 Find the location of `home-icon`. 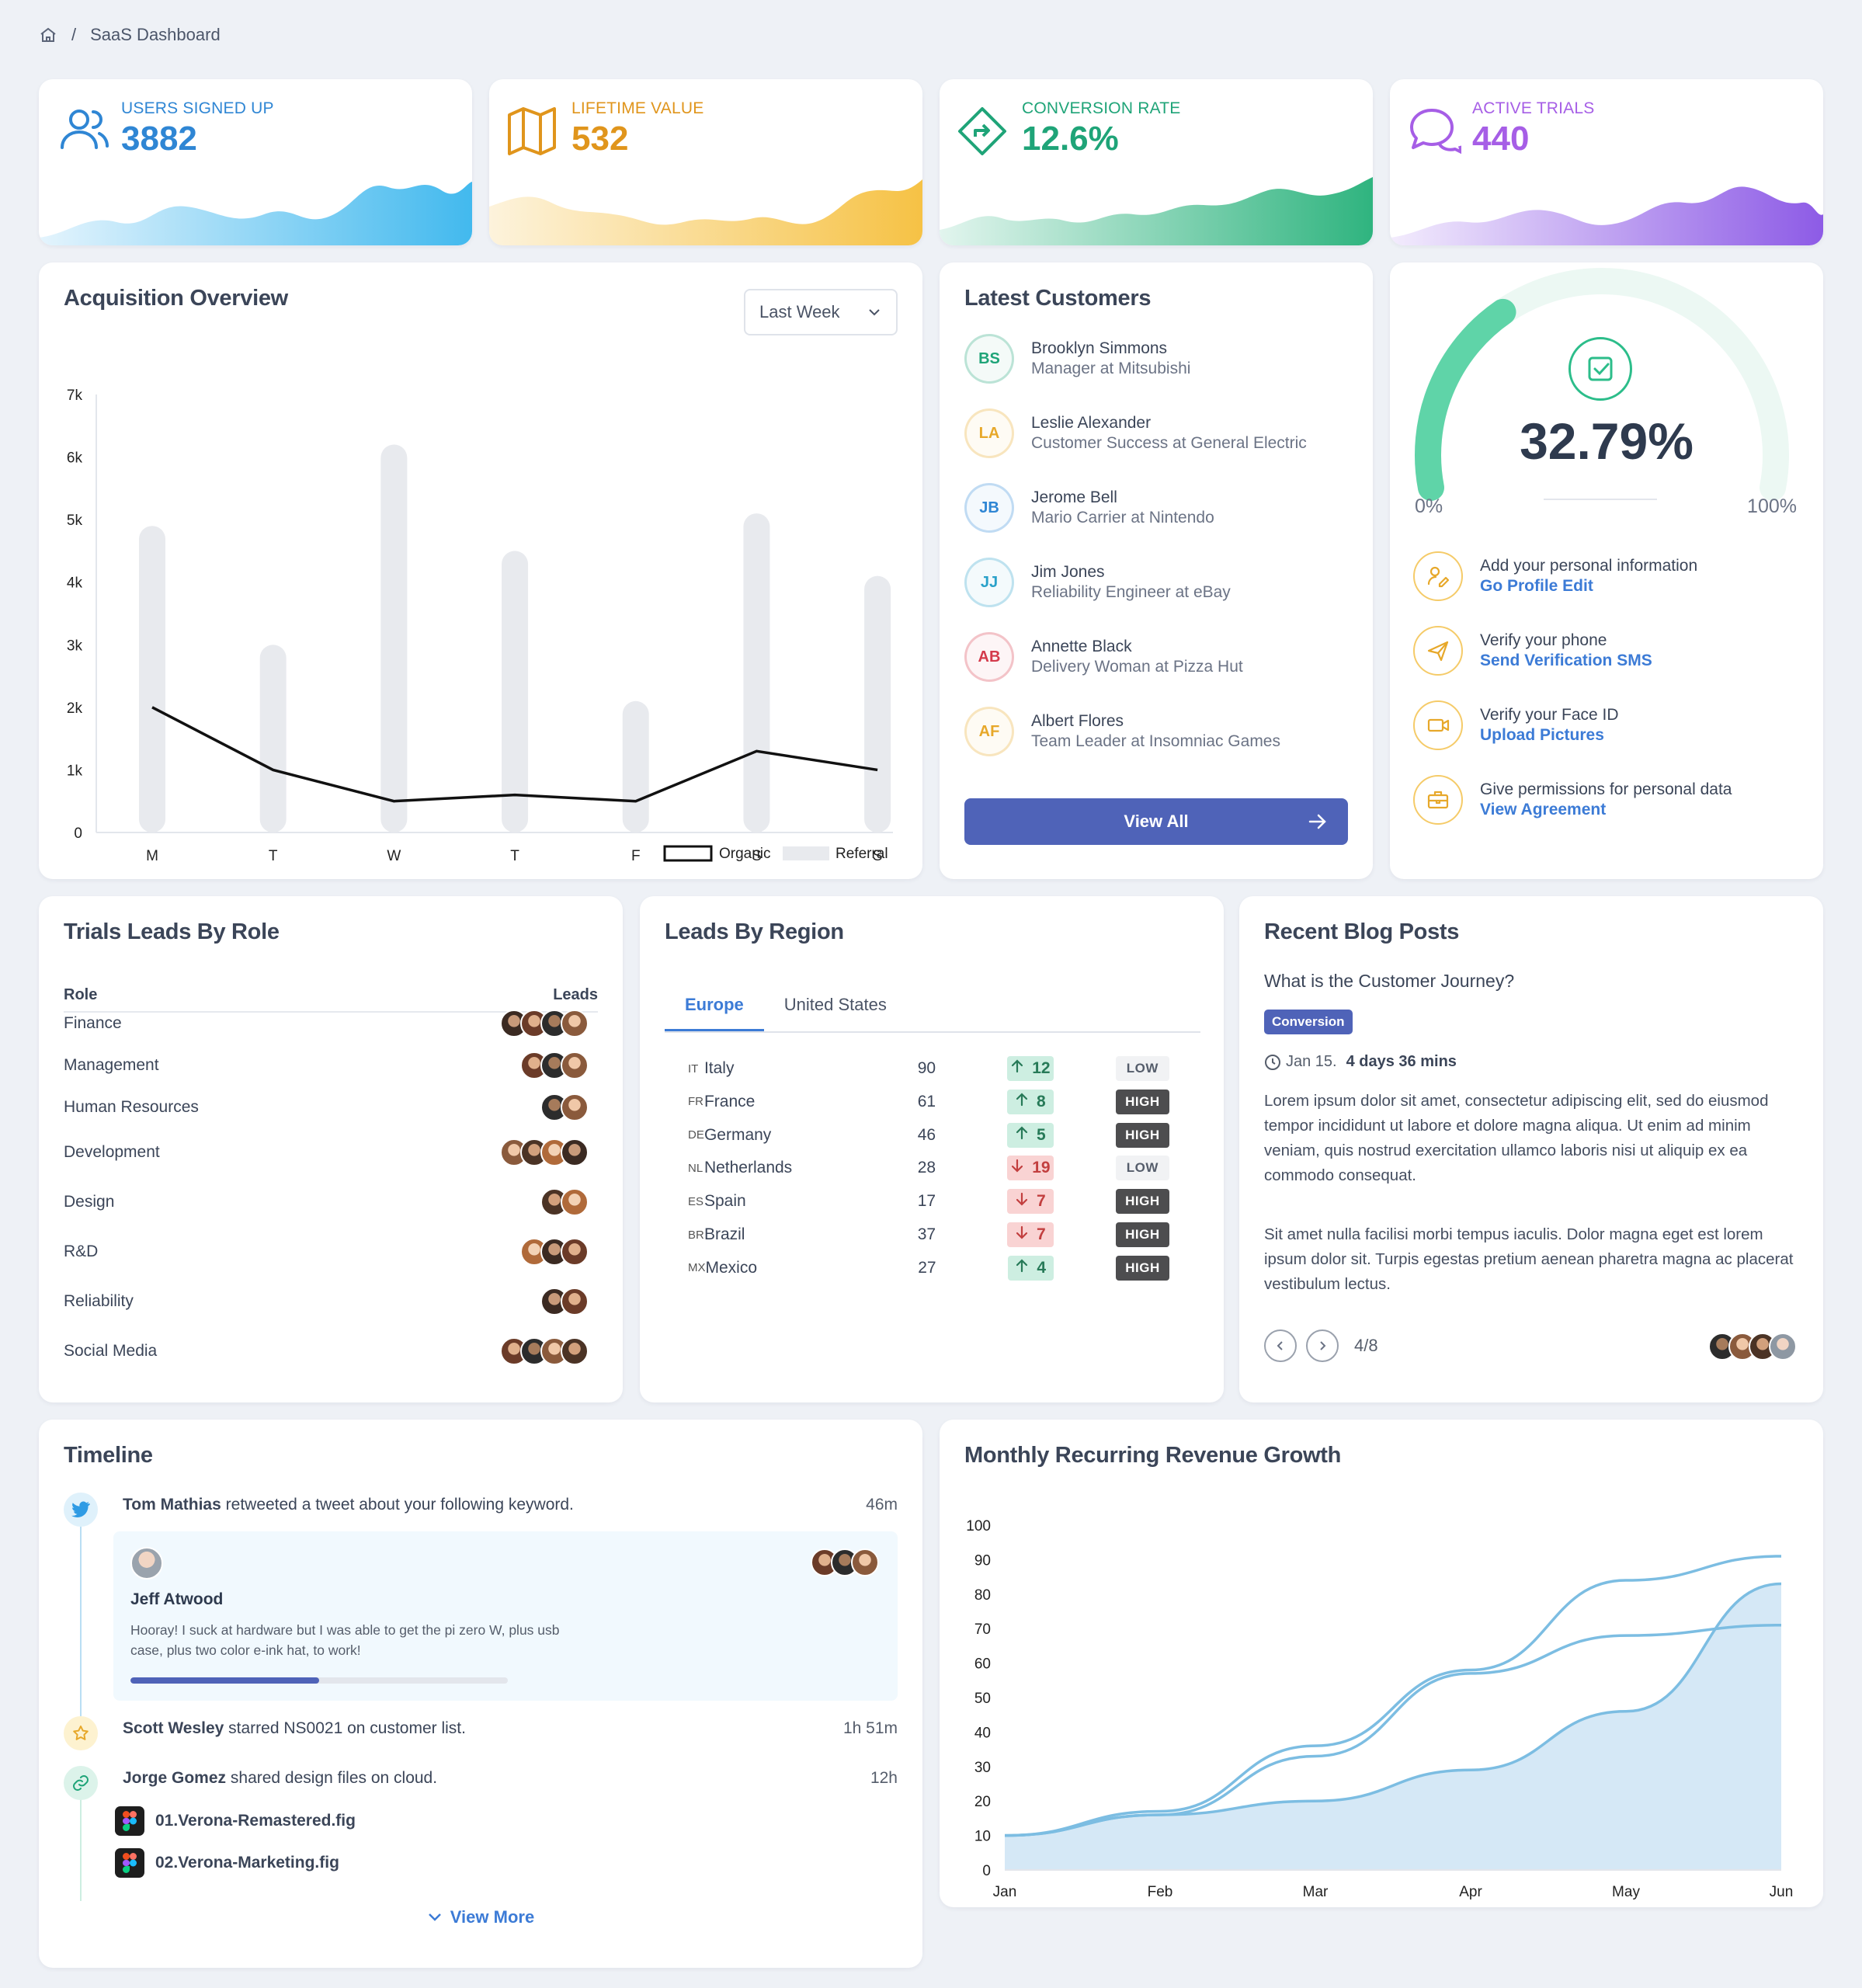

home-icon is located at coordinates (48, 35).